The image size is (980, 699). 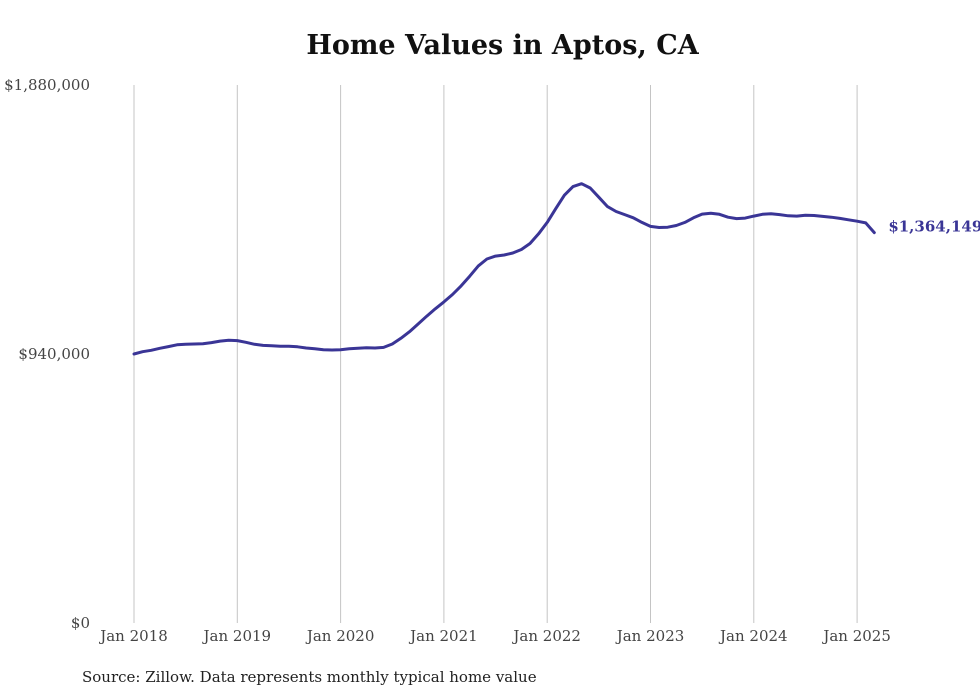 I want to click on y-tick-label: $1,880,000, so click(x=47, y=85).